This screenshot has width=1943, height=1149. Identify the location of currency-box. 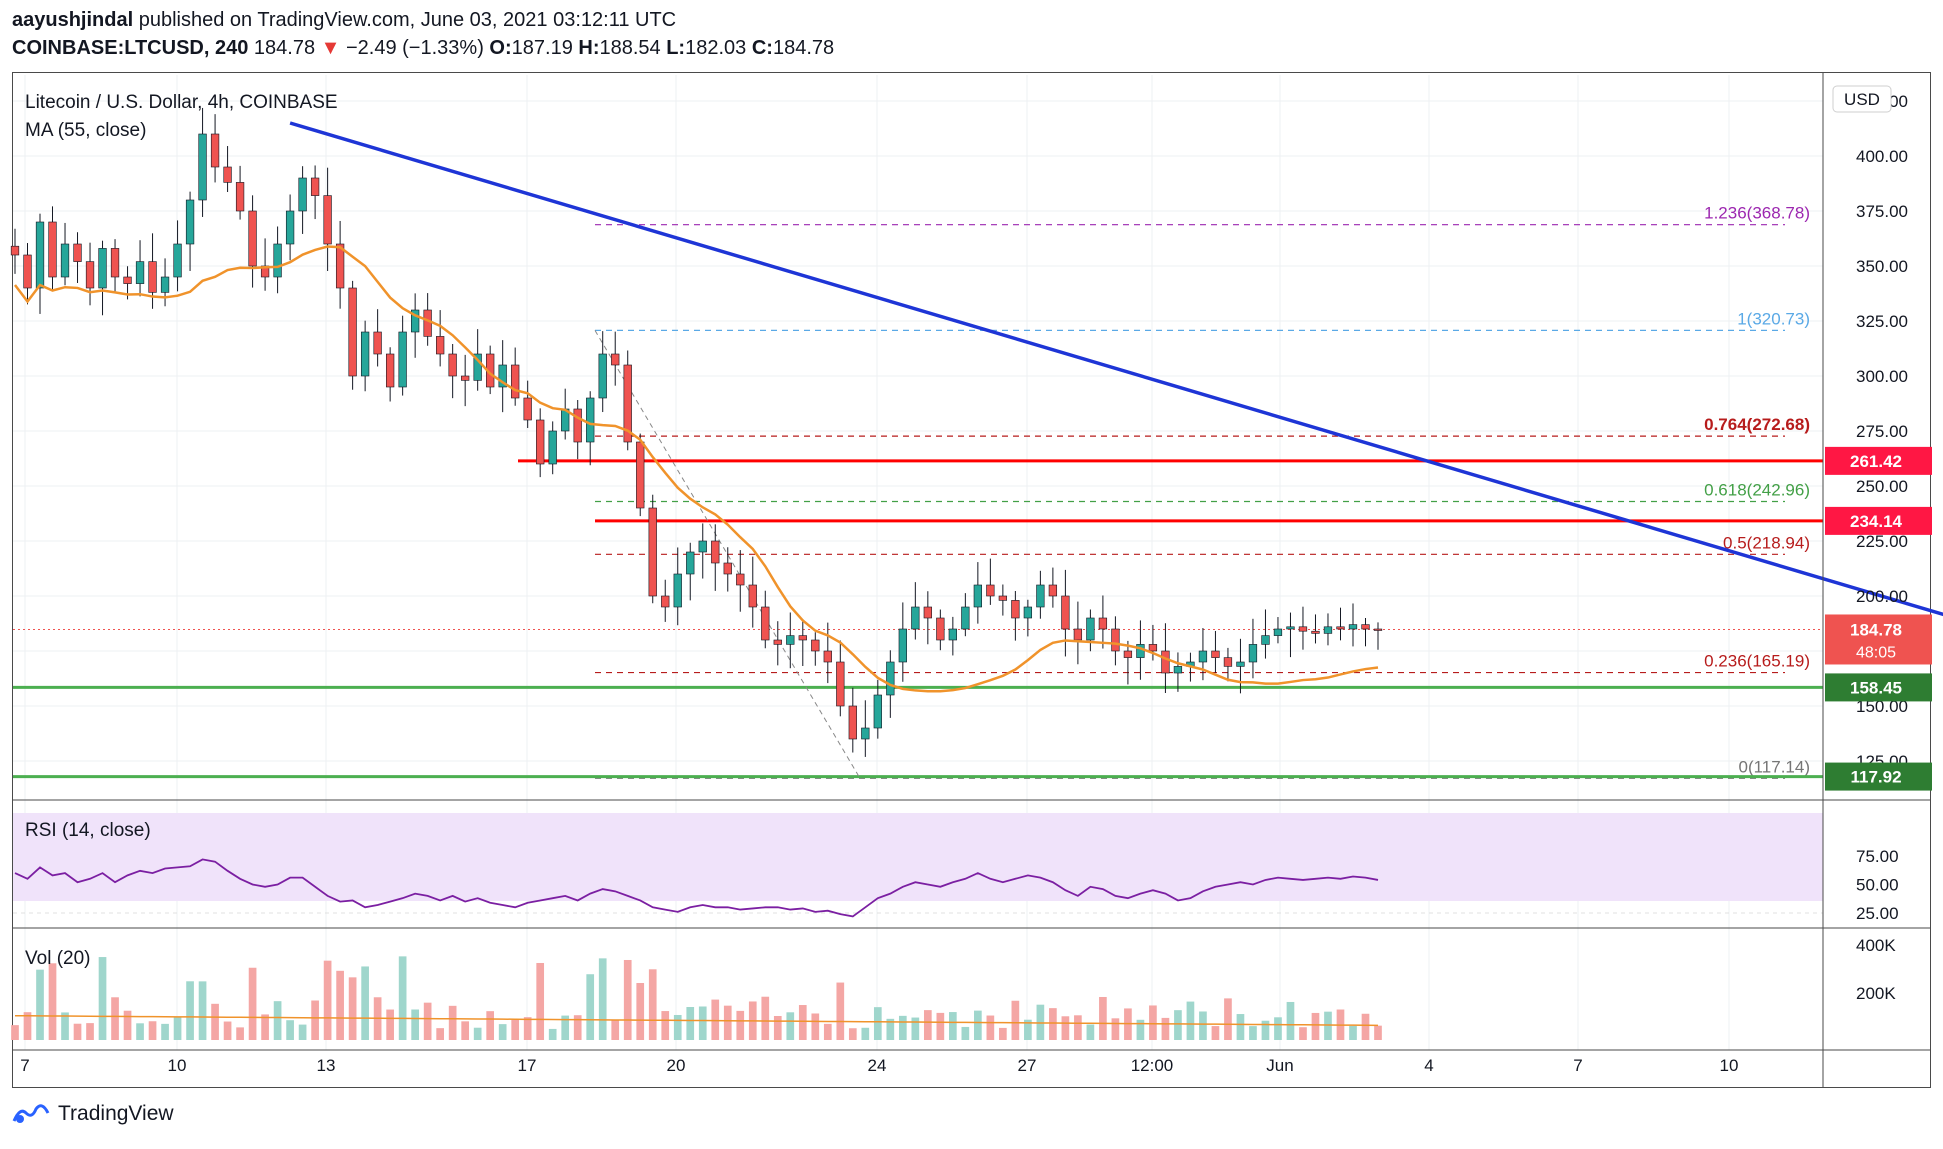
(1862, 99).